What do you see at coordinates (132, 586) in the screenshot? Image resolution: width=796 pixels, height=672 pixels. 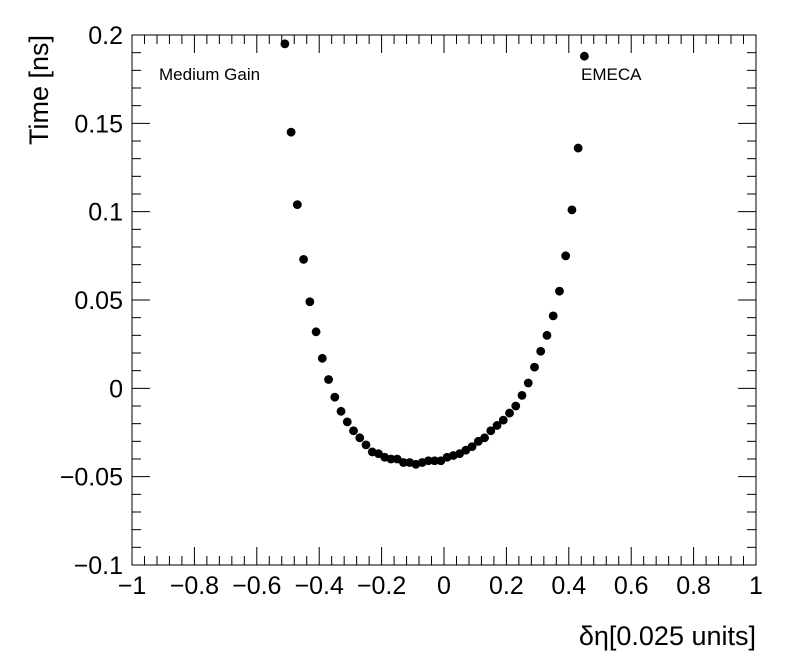 I see `x-tick-label: −1` at bounding box center [132, 586].